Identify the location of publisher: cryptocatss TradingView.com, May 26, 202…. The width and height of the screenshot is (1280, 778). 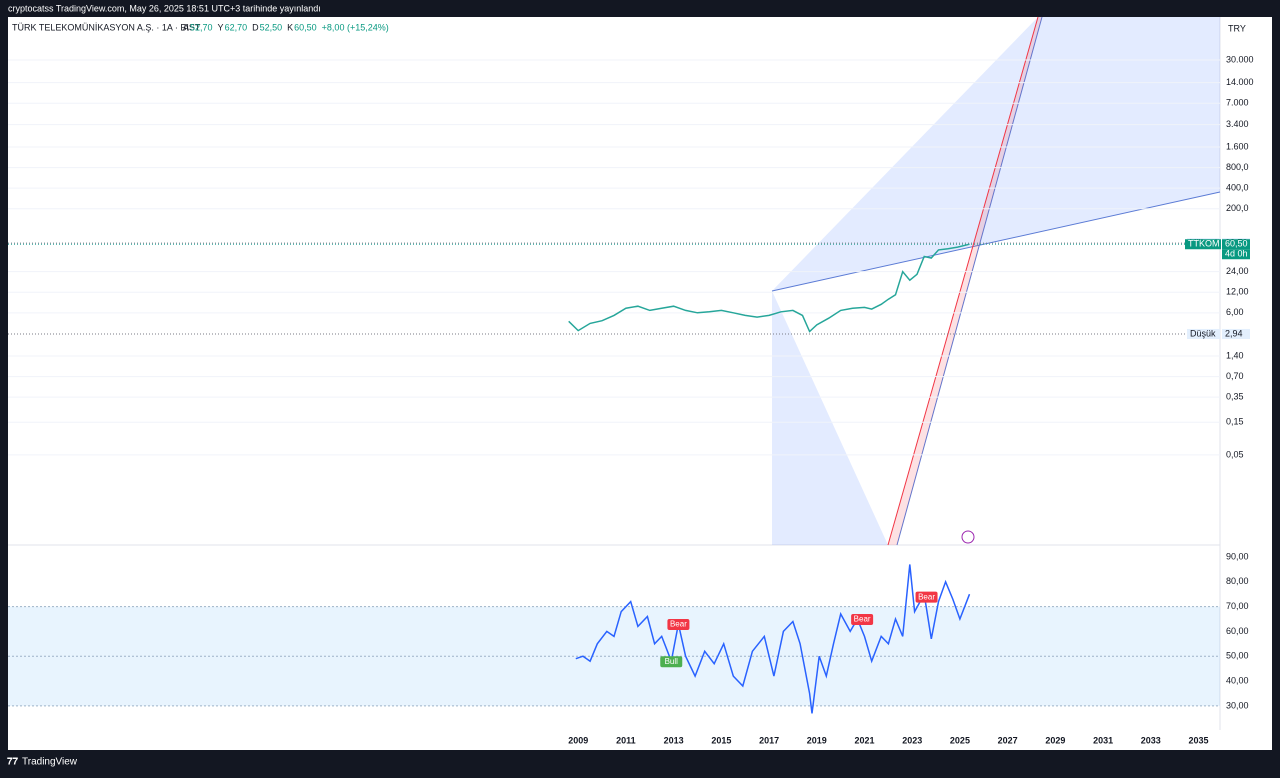
(164, 8).